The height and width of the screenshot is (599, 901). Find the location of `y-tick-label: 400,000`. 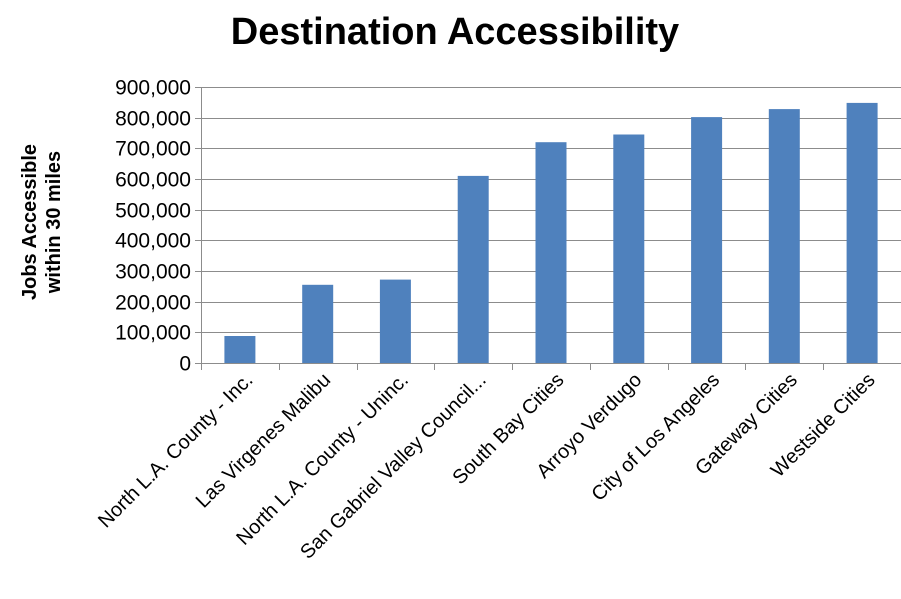

y-tick-label: 400,000 is located at coordinates (153, 241).